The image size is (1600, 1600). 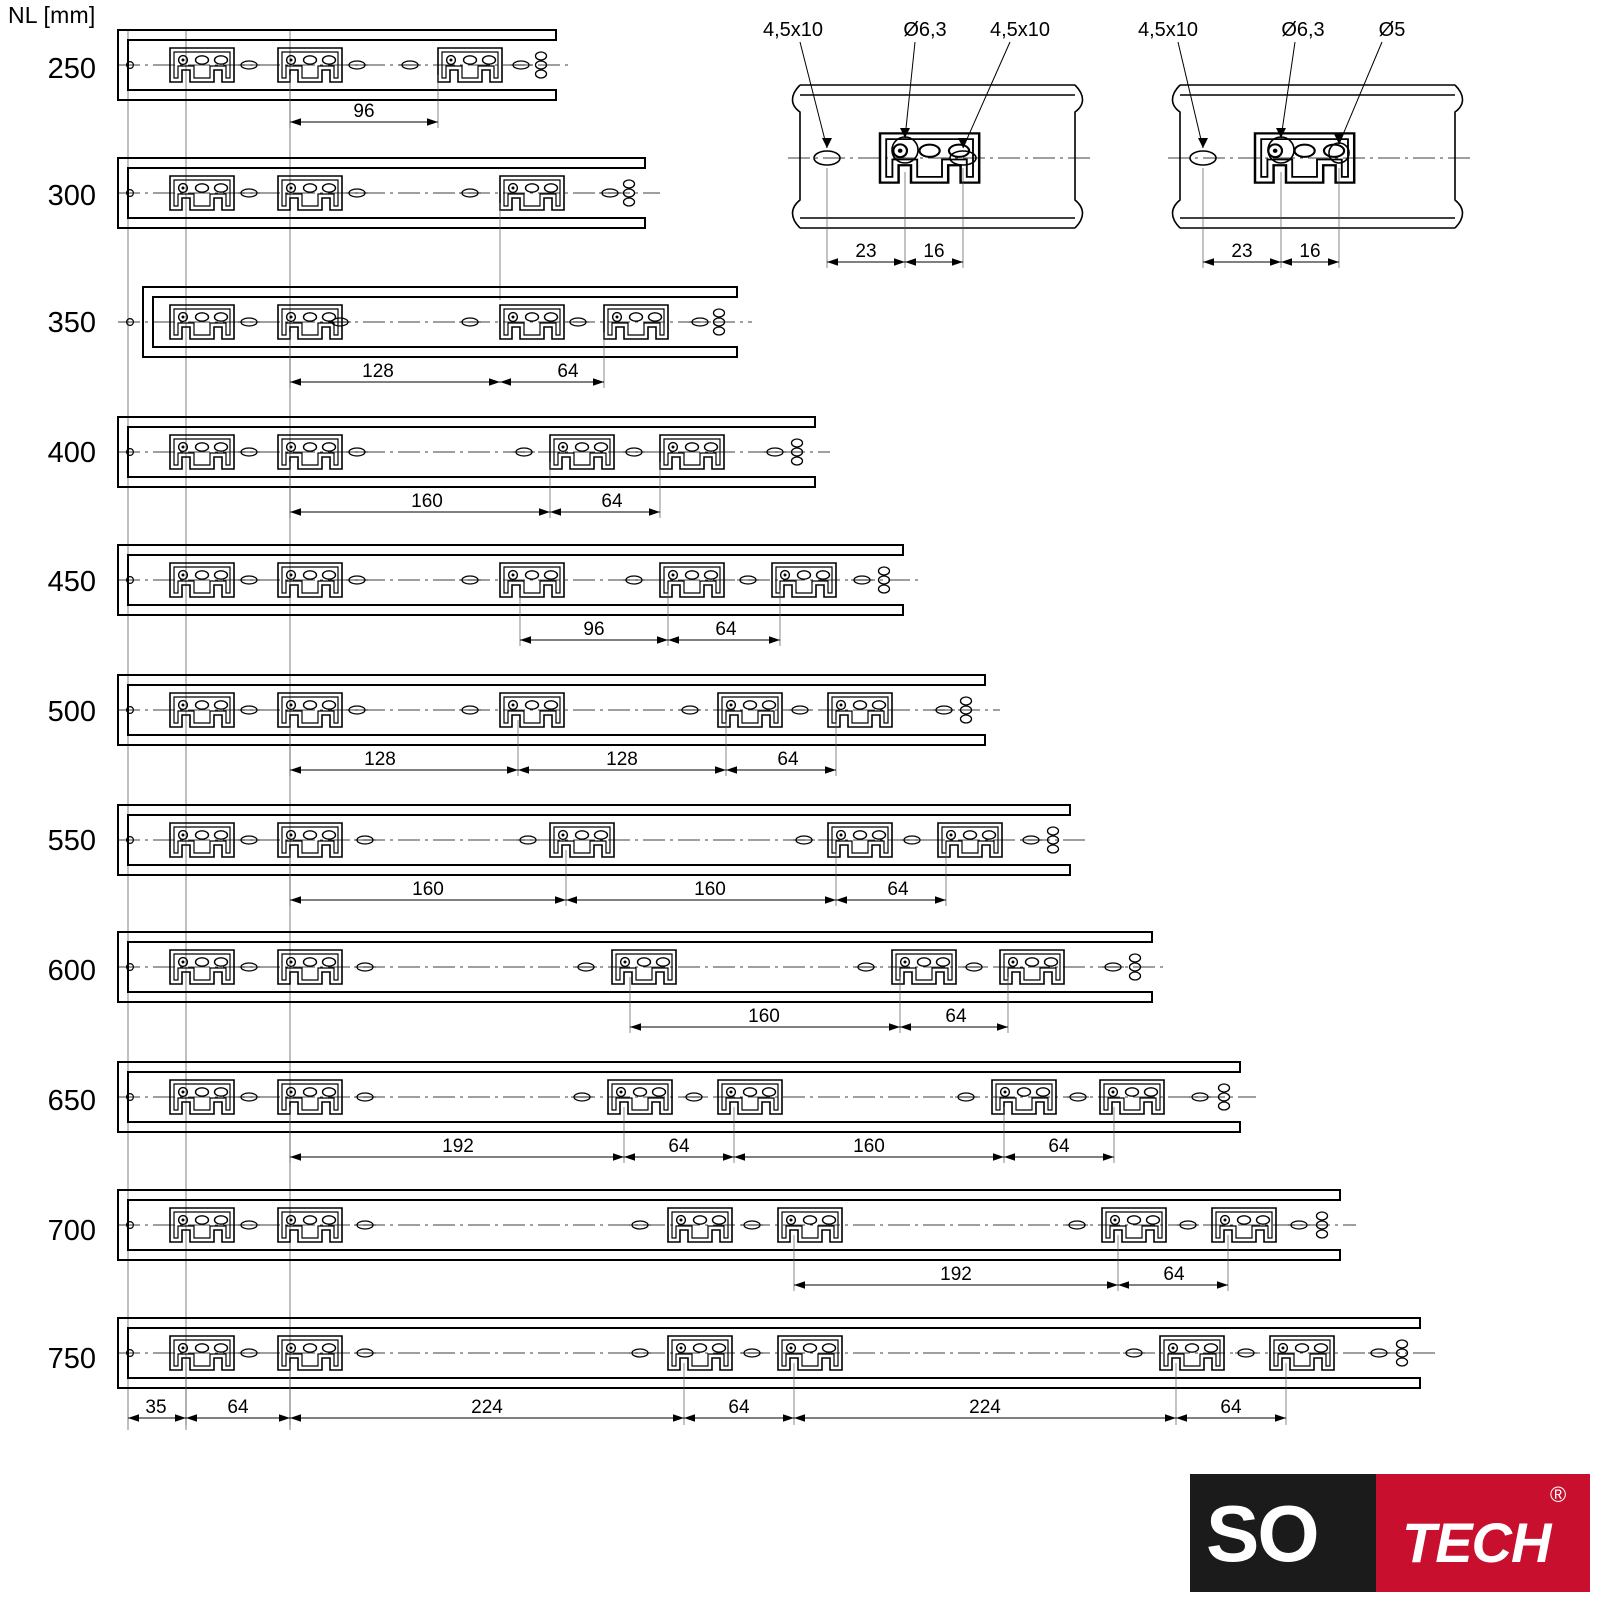 I want to click on row-label-400: 400, so click(x=71, y=453).